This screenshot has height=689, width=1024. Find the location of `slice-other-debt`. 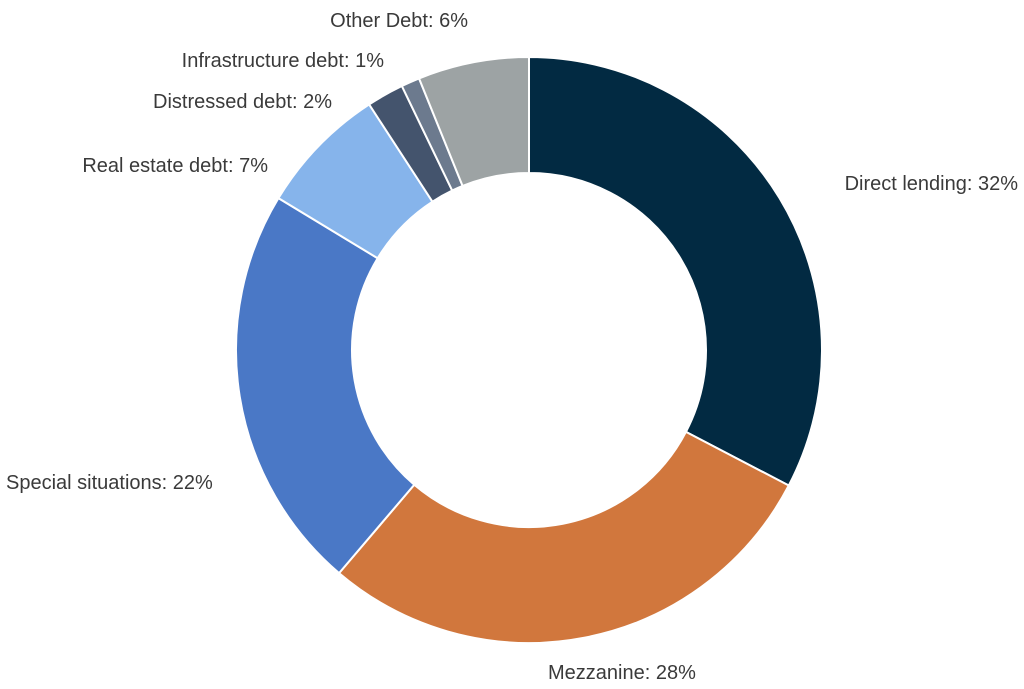

slice-other-debt is located at coordinates (473, 121).